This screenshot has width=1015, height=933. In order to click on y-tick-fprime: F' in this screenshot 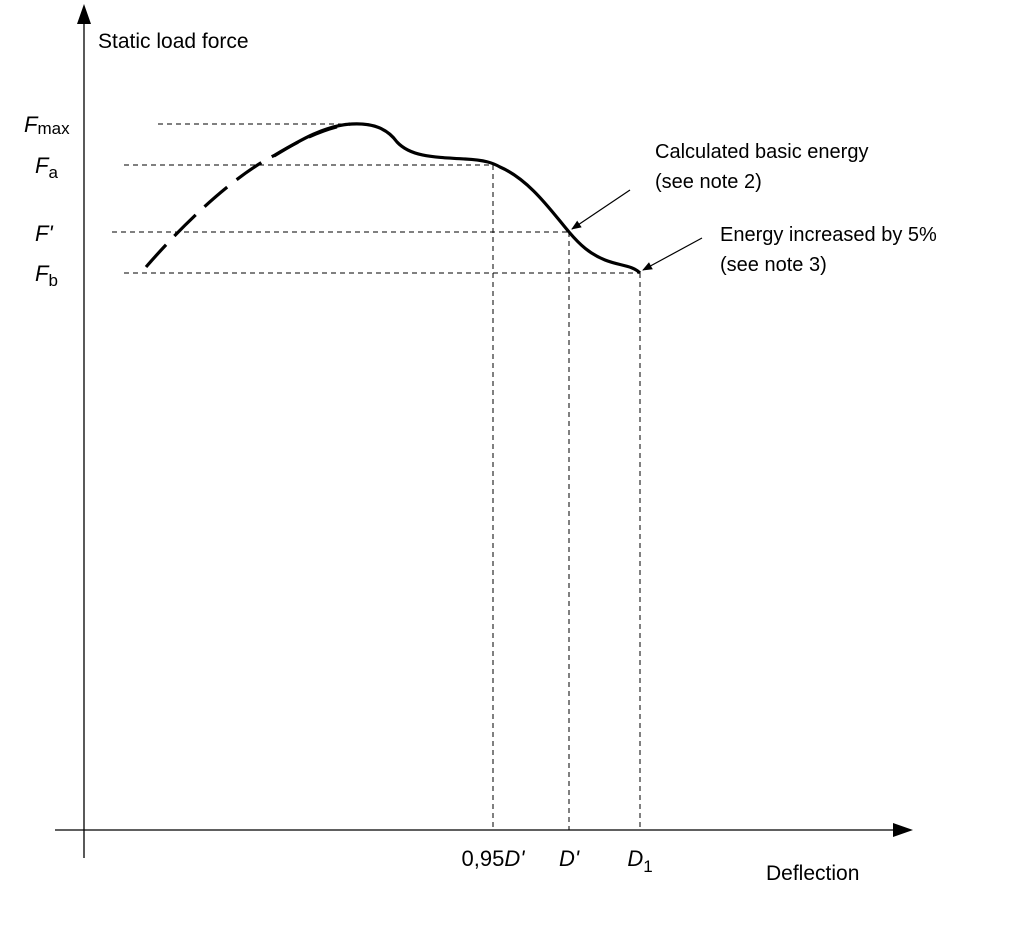, I will do `click(44, 233)`.